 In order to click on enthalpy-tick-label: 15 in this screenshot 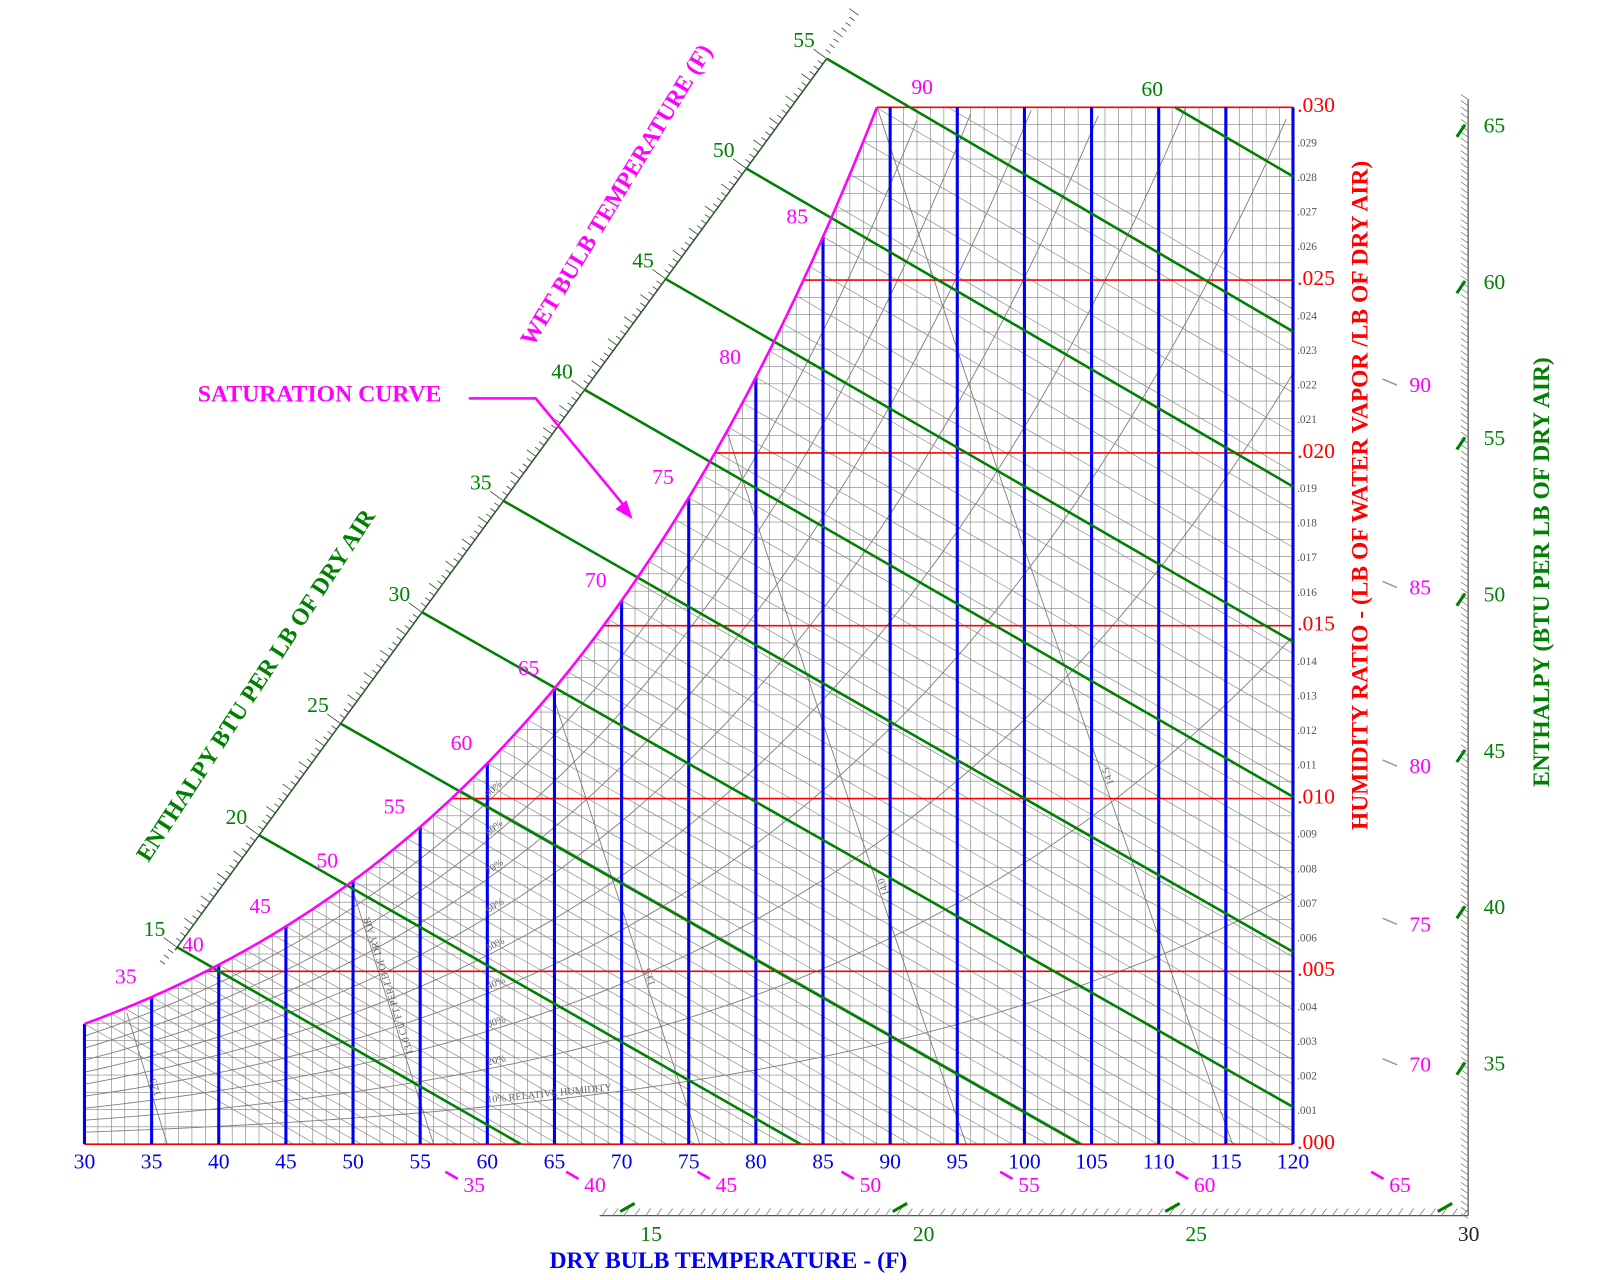, I will do `click(651, 1234)`.